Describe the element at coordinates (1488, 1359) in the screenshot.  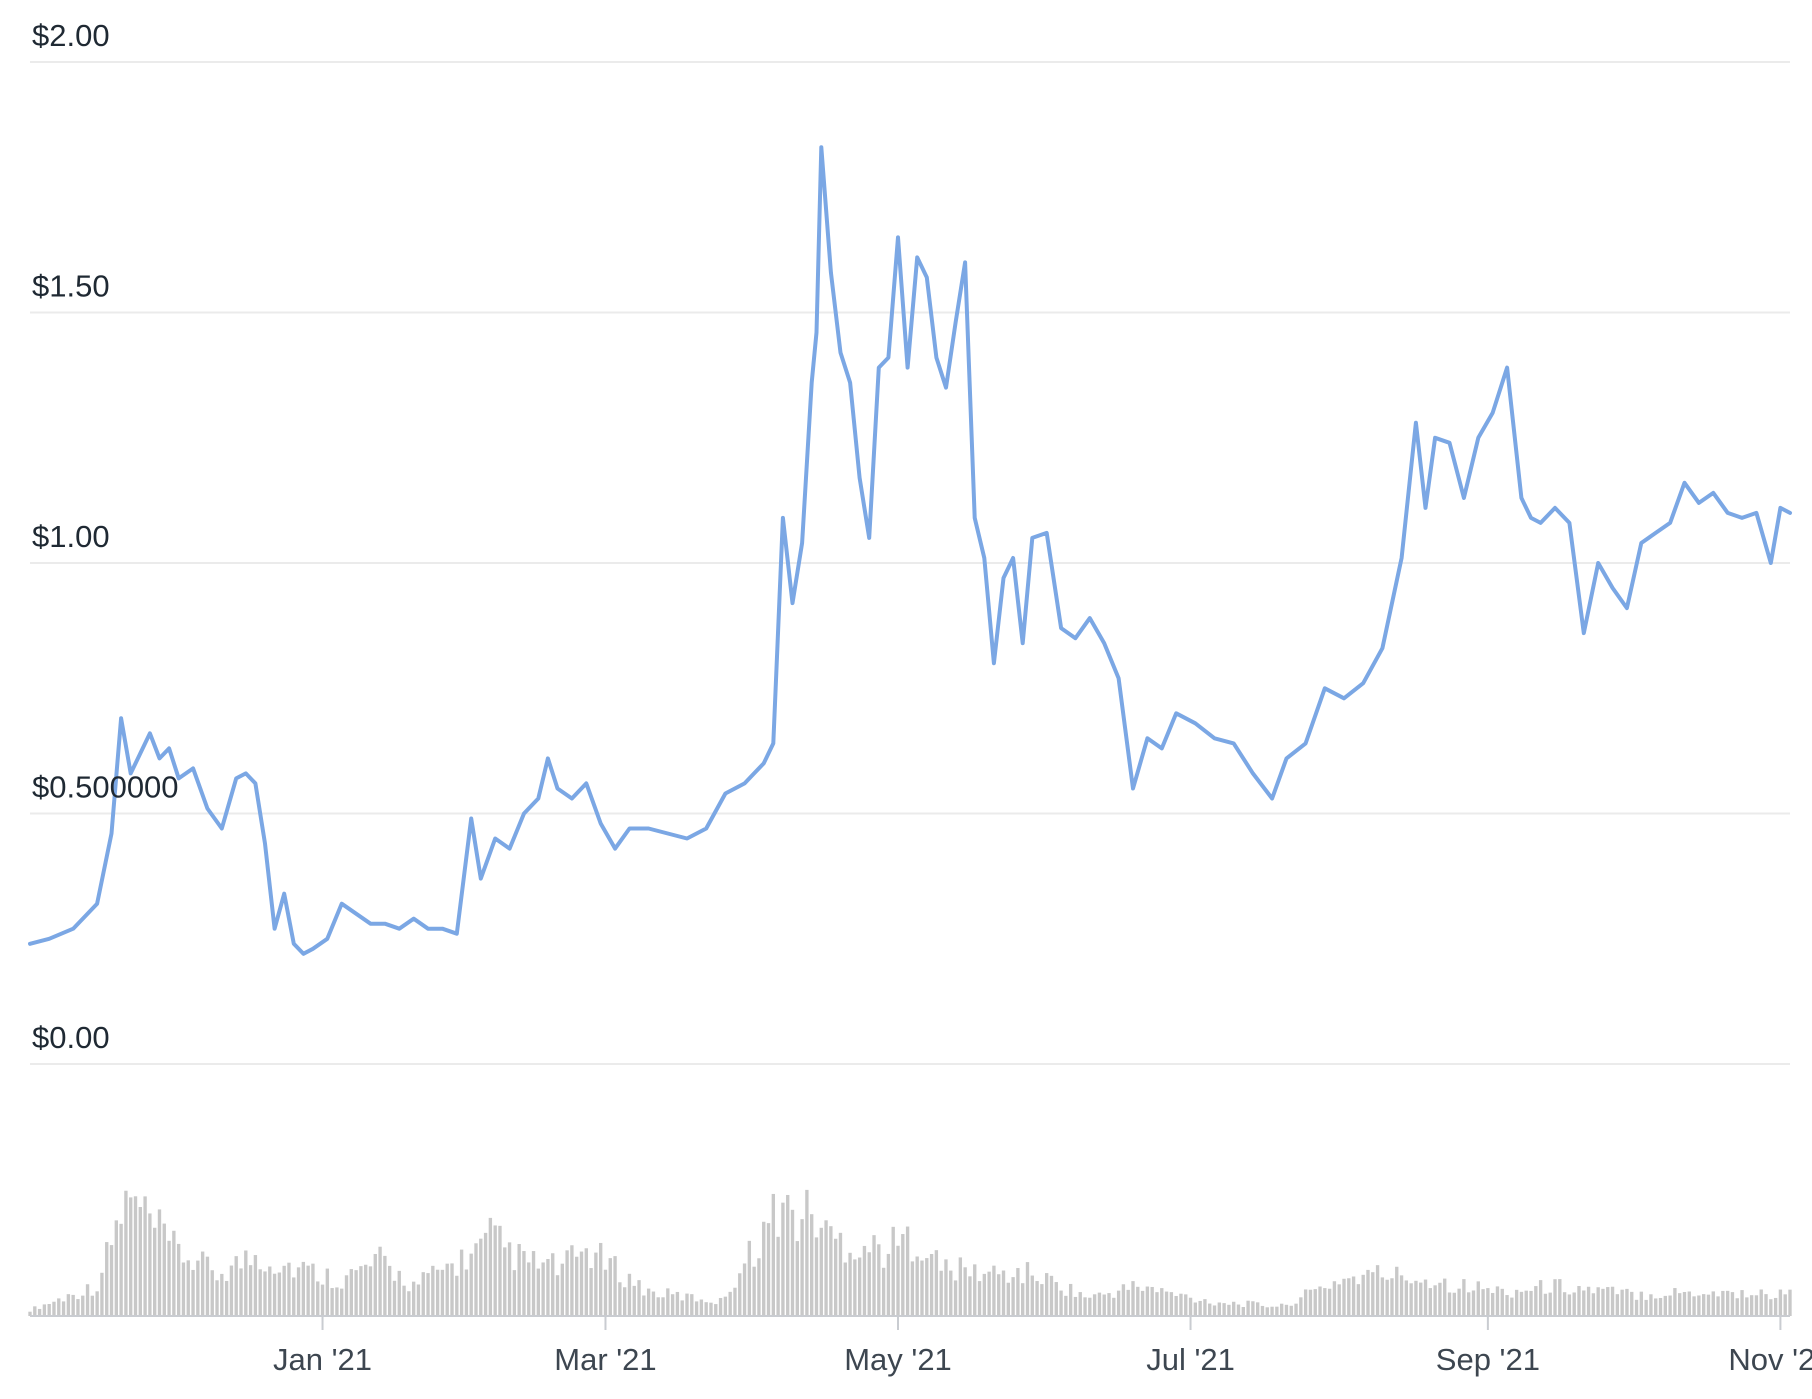
I see `x-tick-label: Sep '21` at that location.